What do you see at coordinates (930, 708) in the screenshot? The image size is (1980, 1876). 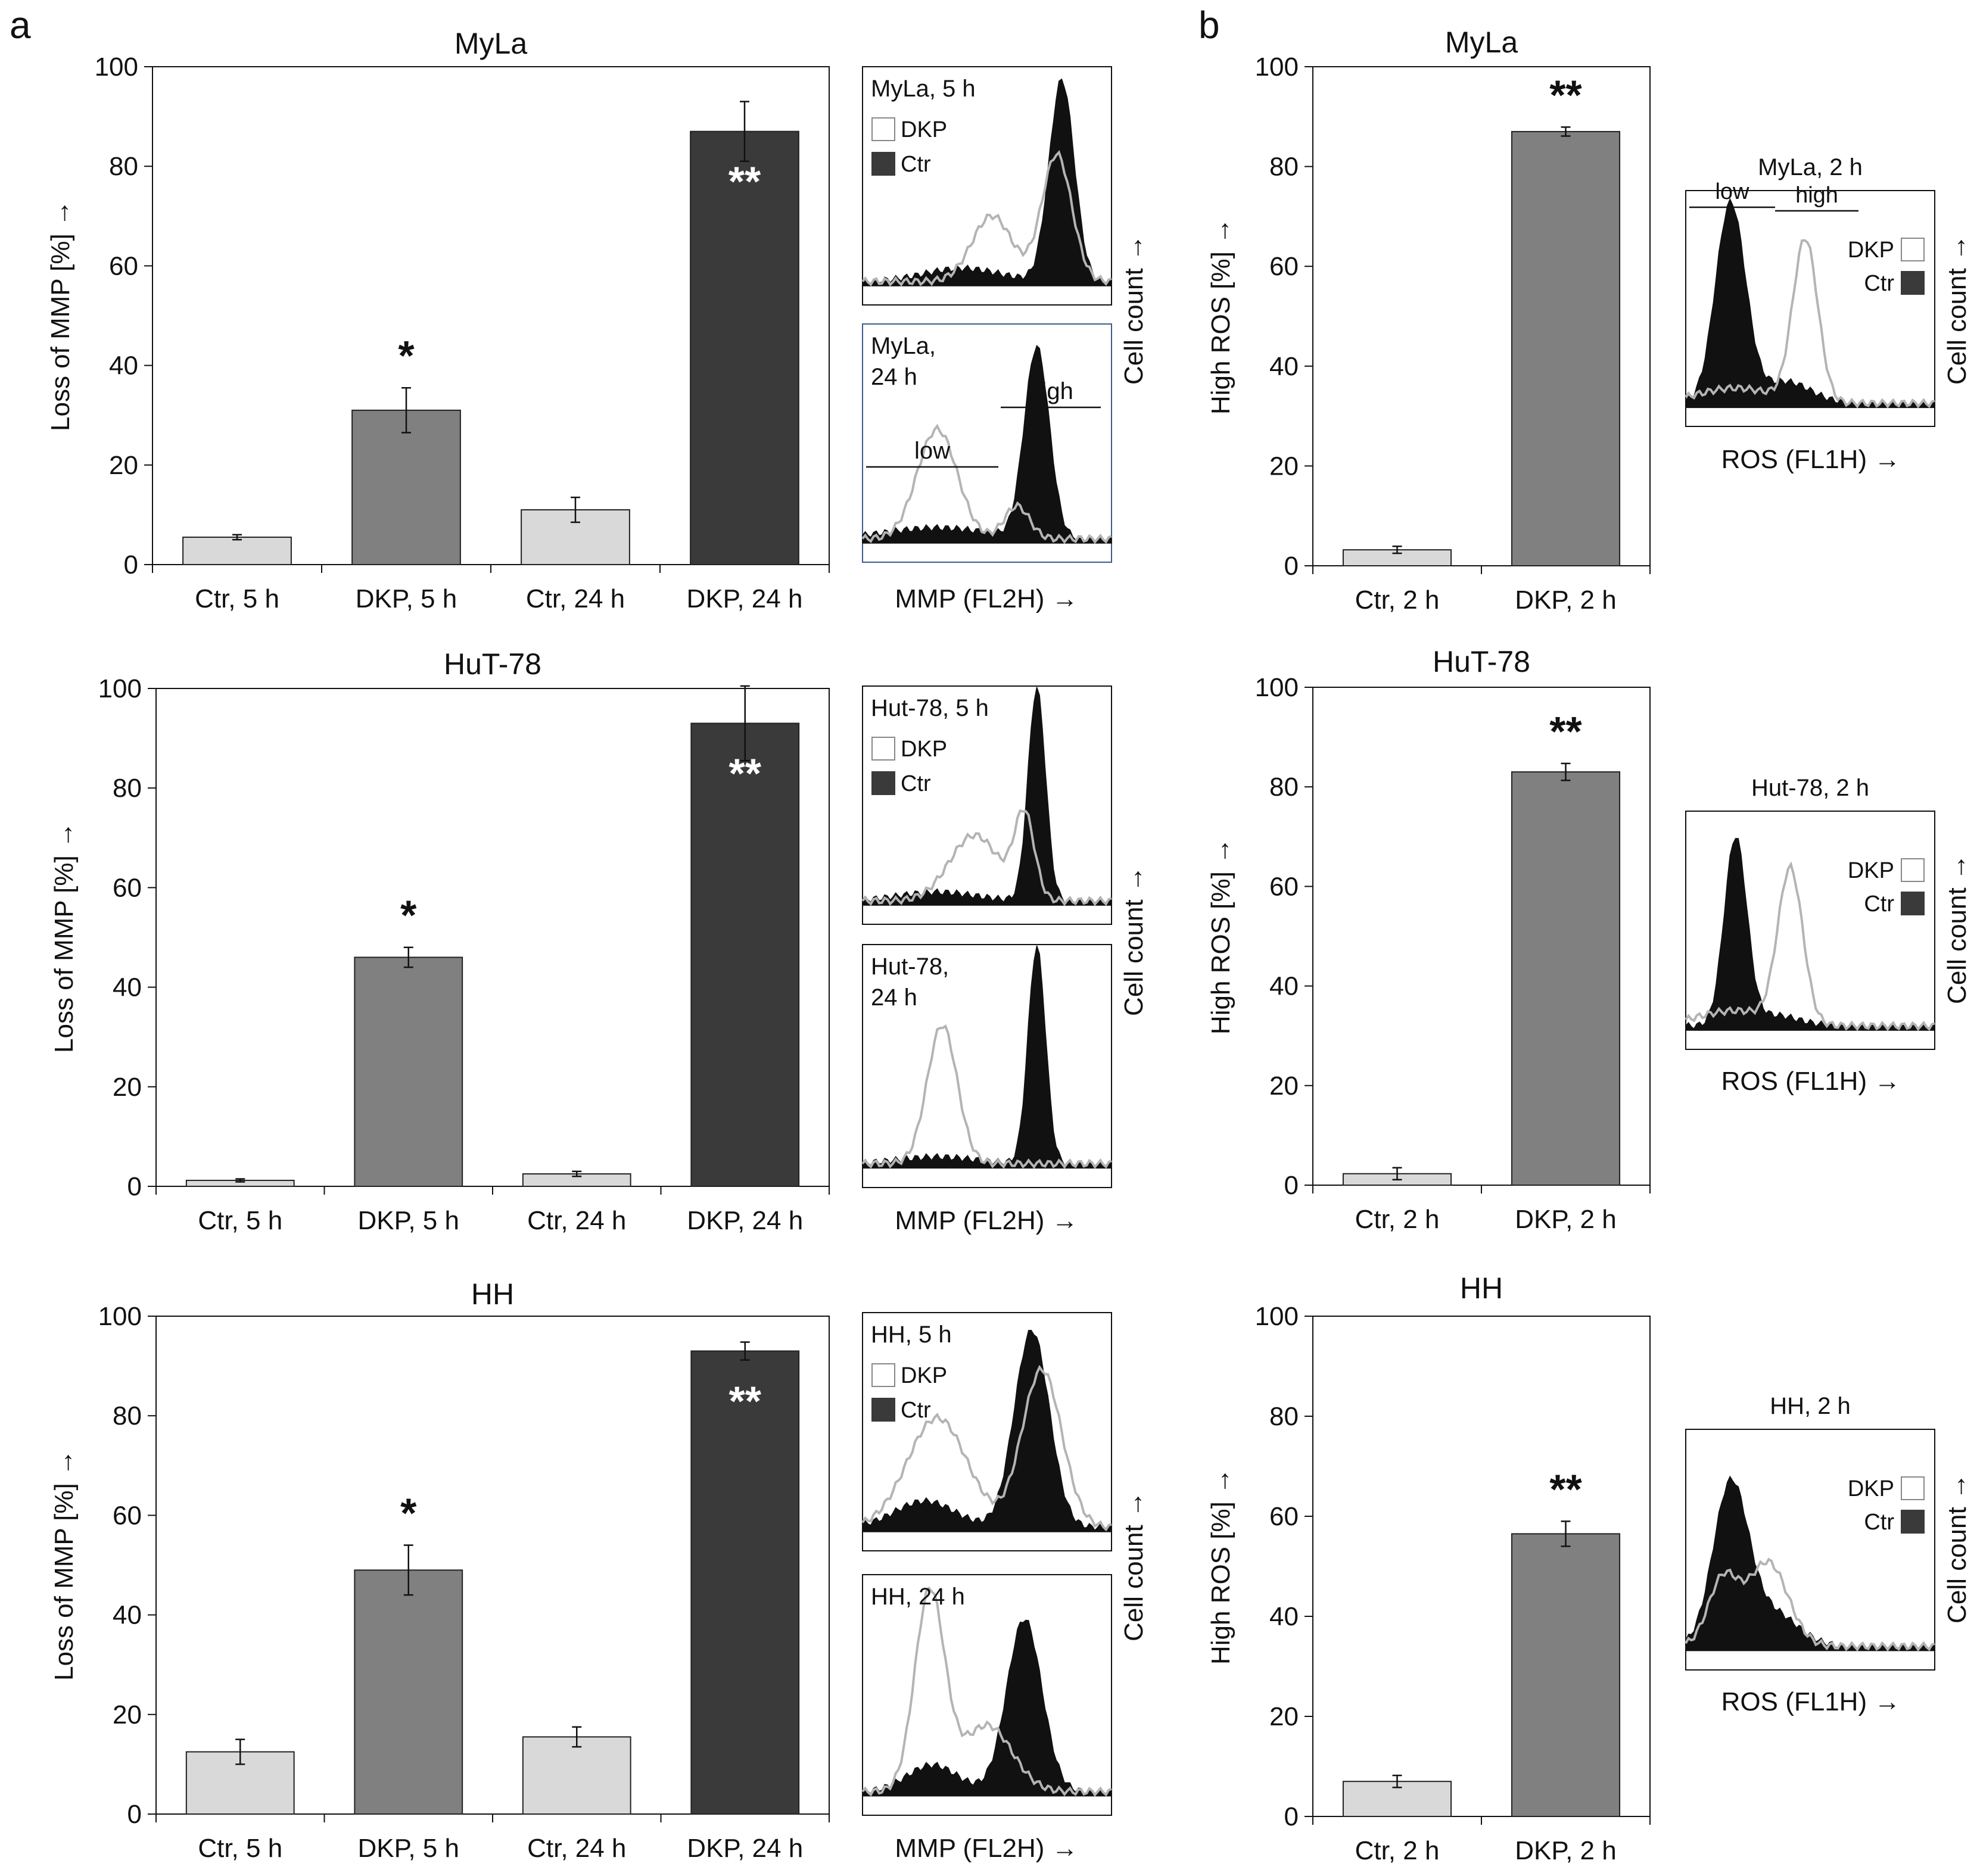 I see `histogram-label: Hut-78, 5 h` at bounding box center [930, 708].